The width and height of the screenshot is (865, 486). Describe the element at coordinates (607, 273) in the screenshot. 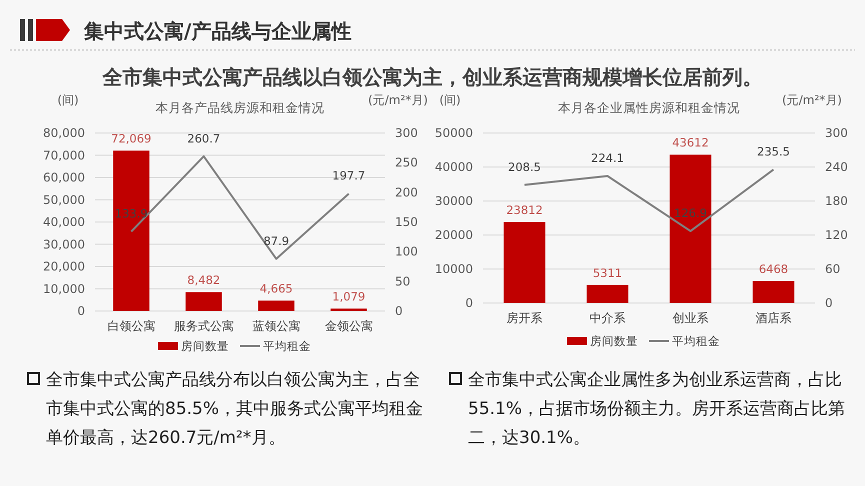

I see `data-label: 5311` at that location.